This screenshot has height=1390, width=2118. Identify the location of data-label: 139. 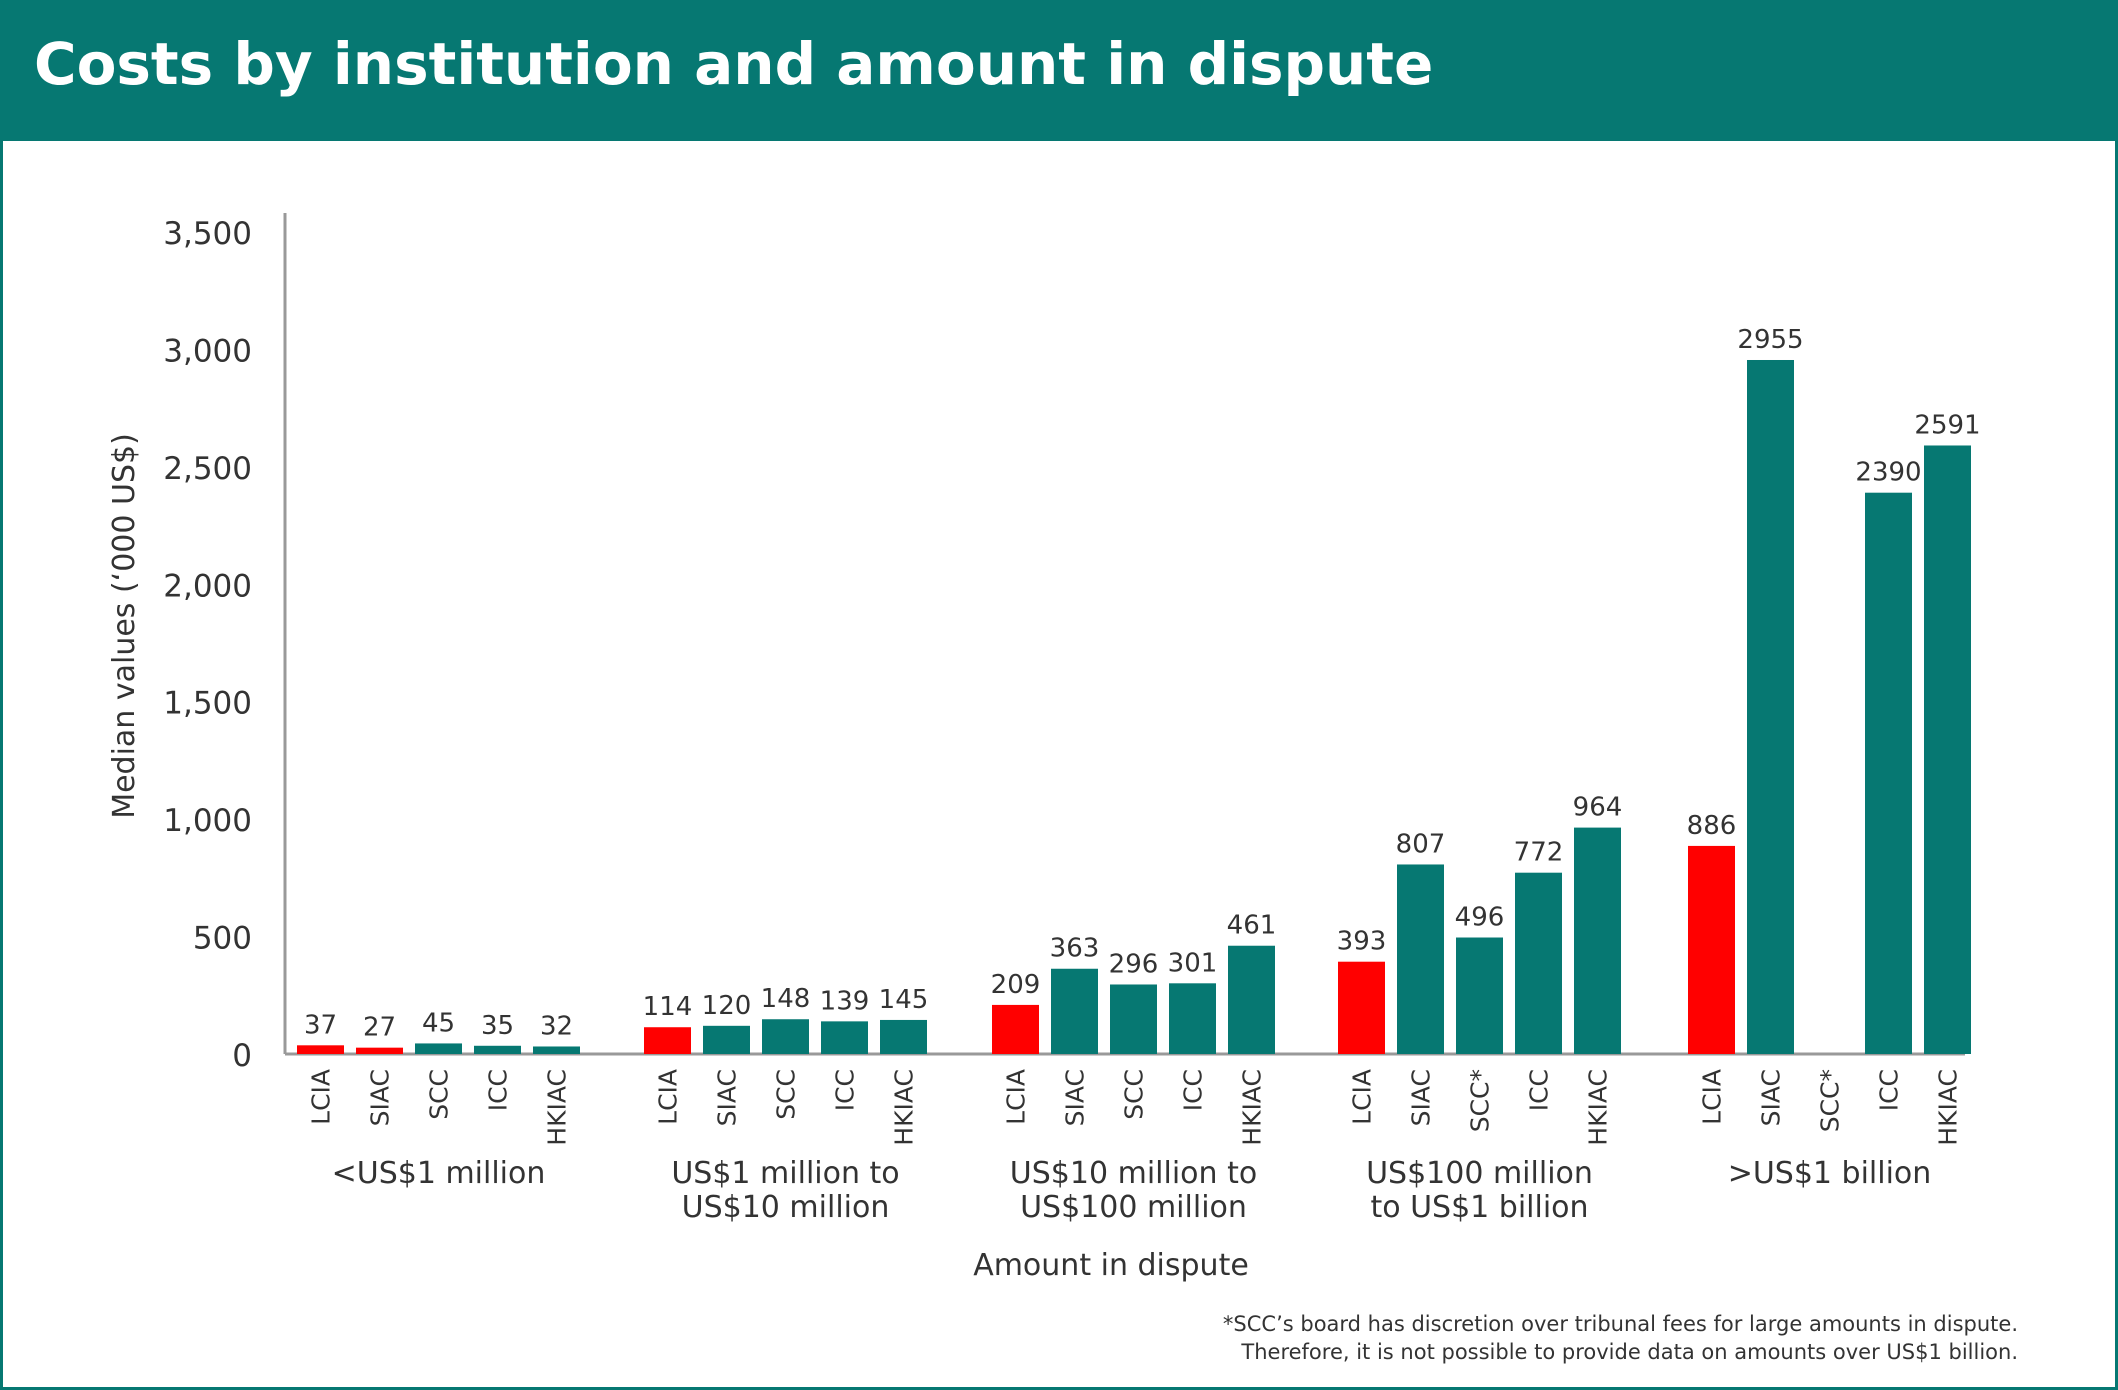
(845, 1001).